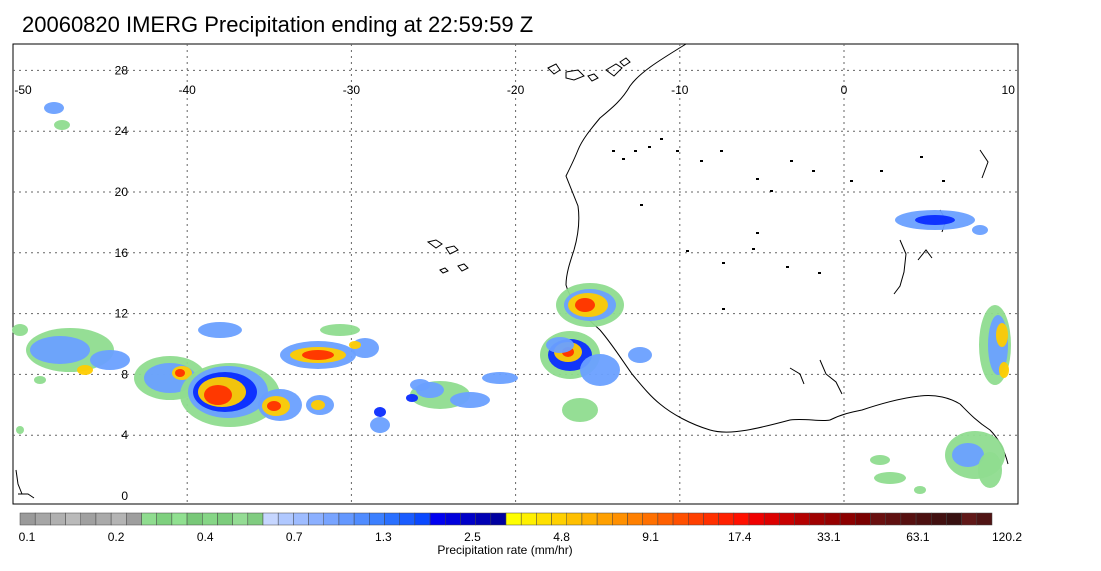 This screenshot has height=571, width=1101. I want to click on latitude-tick-label: 8, so click(124, 374).